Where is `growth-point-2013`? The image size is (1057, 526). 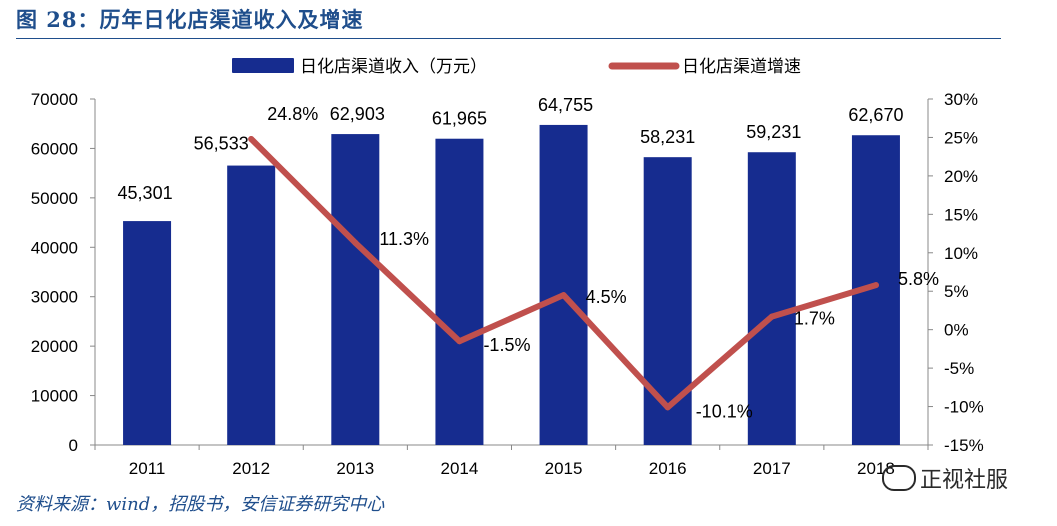
growth-point-2013 is located at coordinates (355, 242).